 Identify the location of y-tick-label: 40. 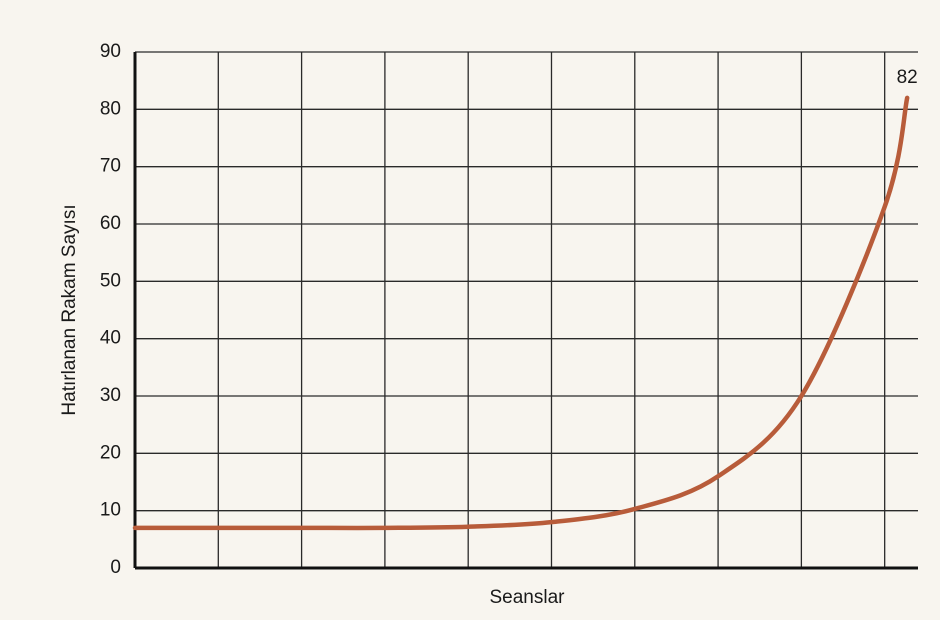
(110, 338).